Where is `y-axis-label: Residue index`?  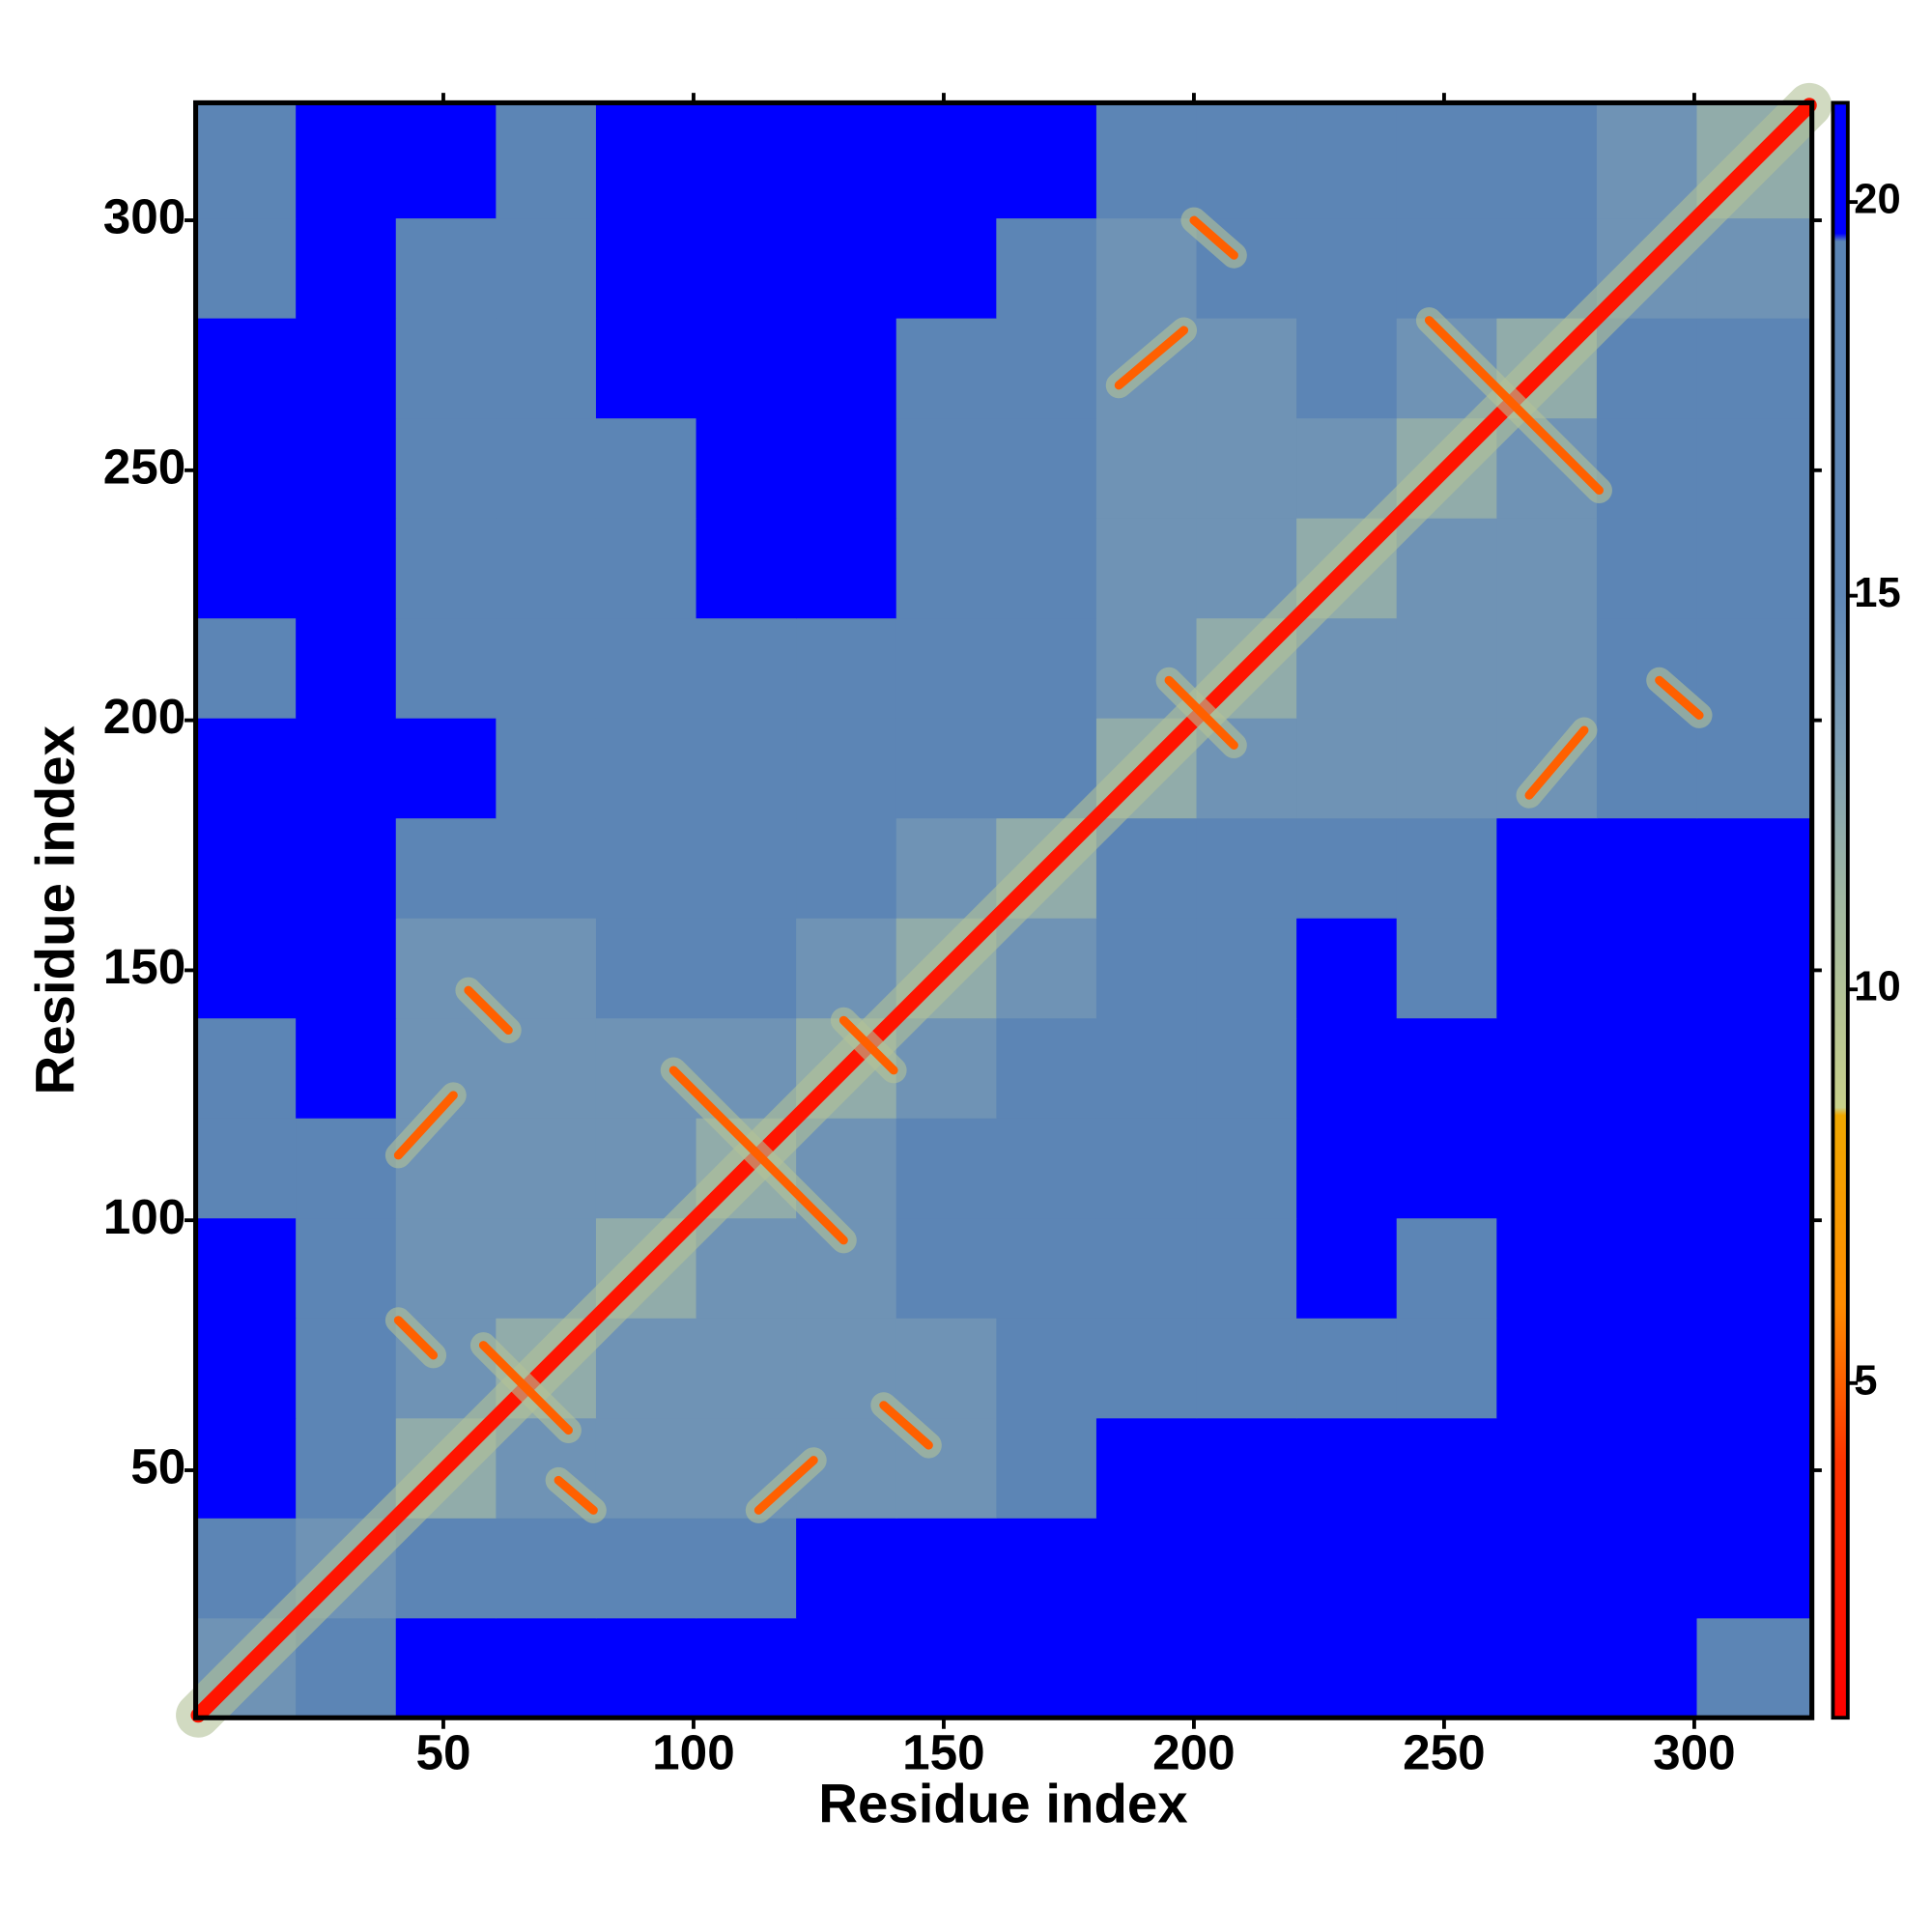 y-axis-label: Residue index is located at coordinates (54, 909).